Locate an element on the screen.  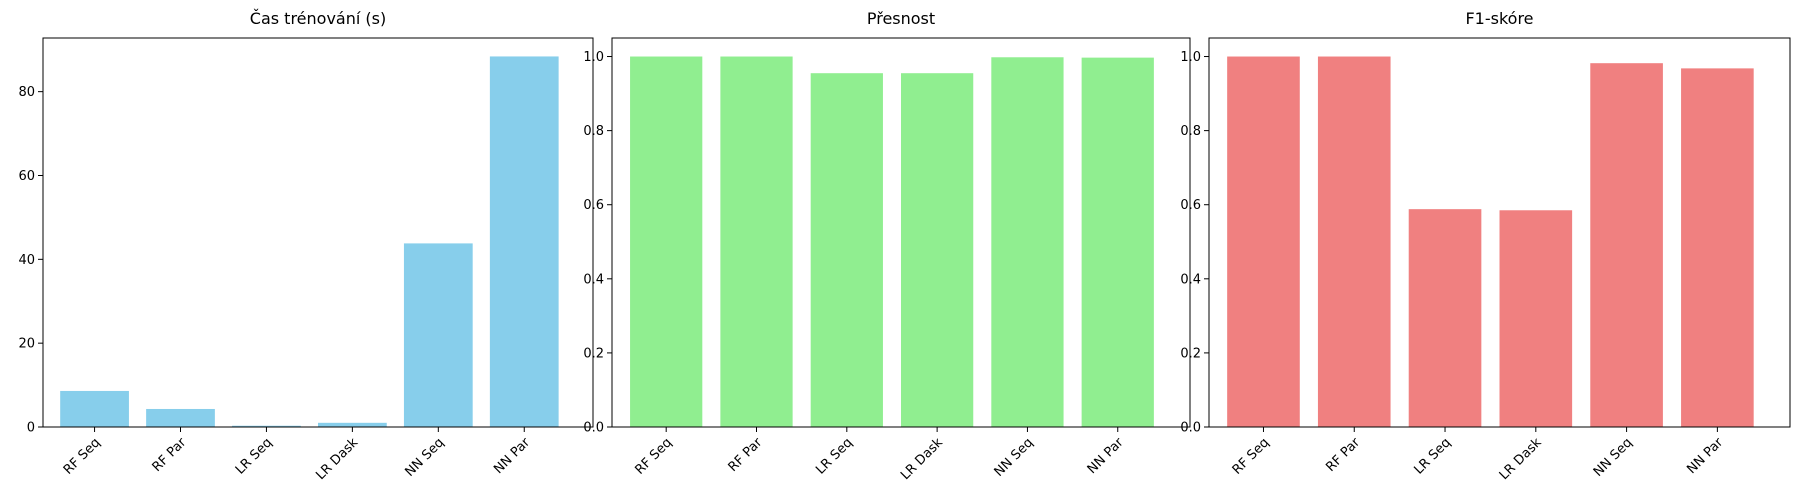
y-tick-label: 60 is located at coordinates (26, 176).